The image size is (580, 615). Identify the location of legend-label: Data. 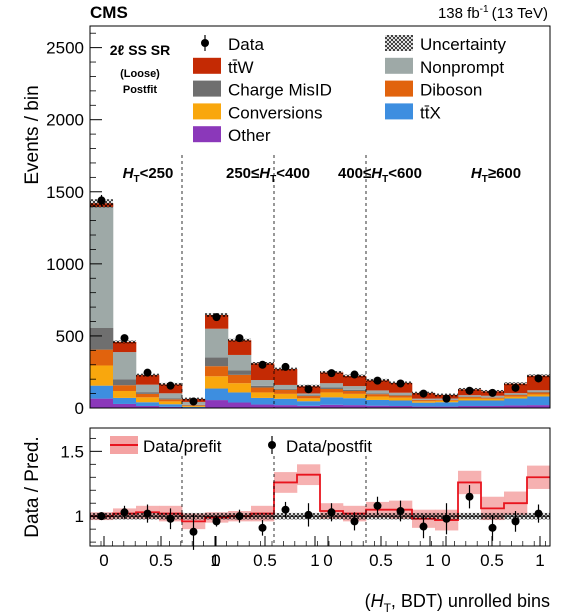
(246, 44).